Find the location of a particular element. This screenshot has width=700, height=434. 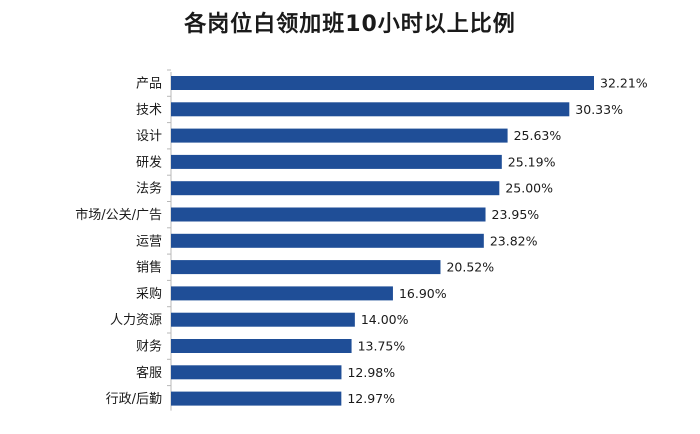

category-label: 销售 is located at coordinates (149, 268).